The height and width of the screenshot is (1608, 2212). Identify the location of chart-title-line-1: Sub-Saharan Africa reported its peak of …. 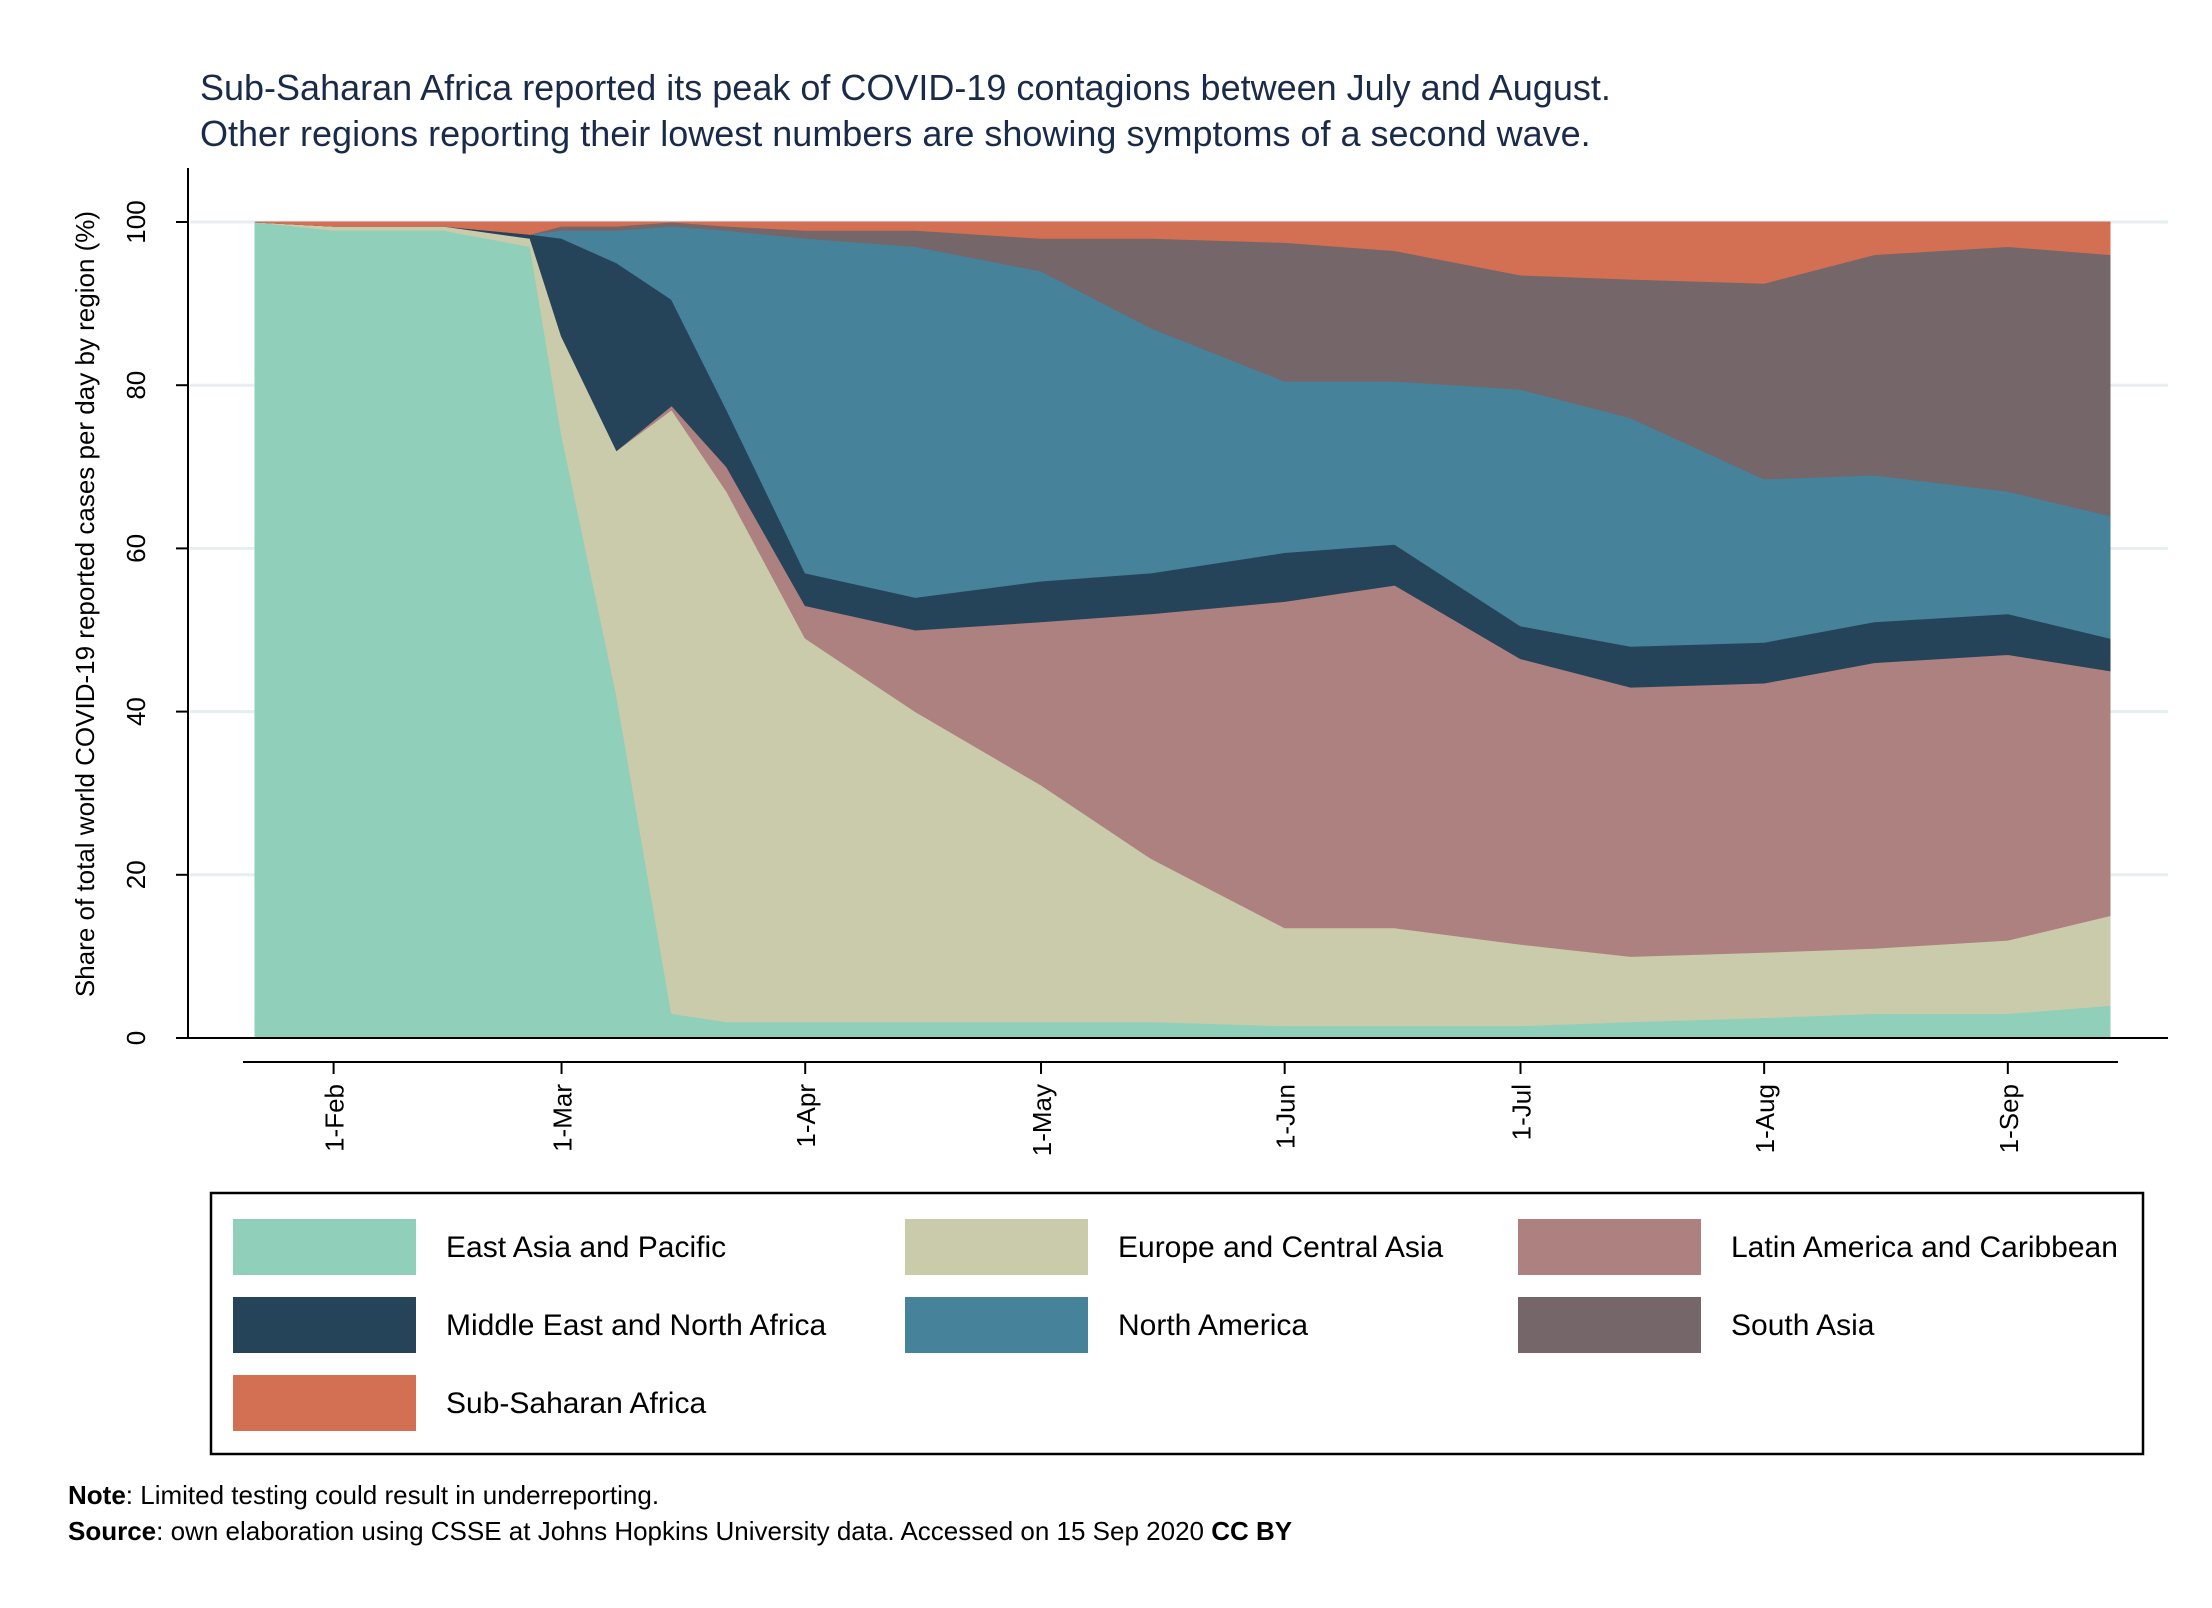
(905, 87).